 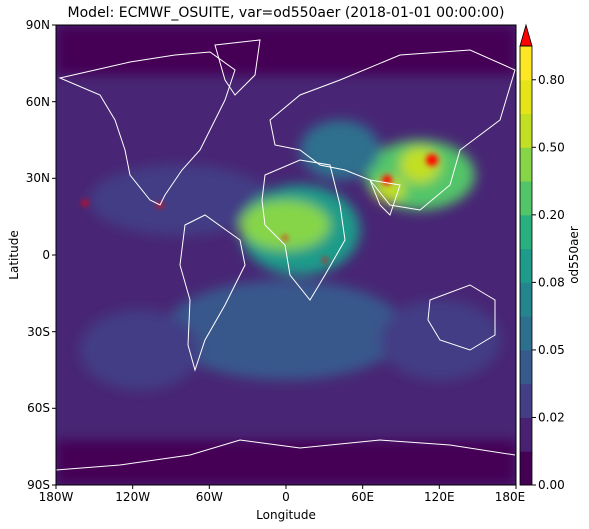 What do you see at coordinates (325, 260) in the screenshot?
I see `hotspot-africa-central` at bounding box center [325, 260].